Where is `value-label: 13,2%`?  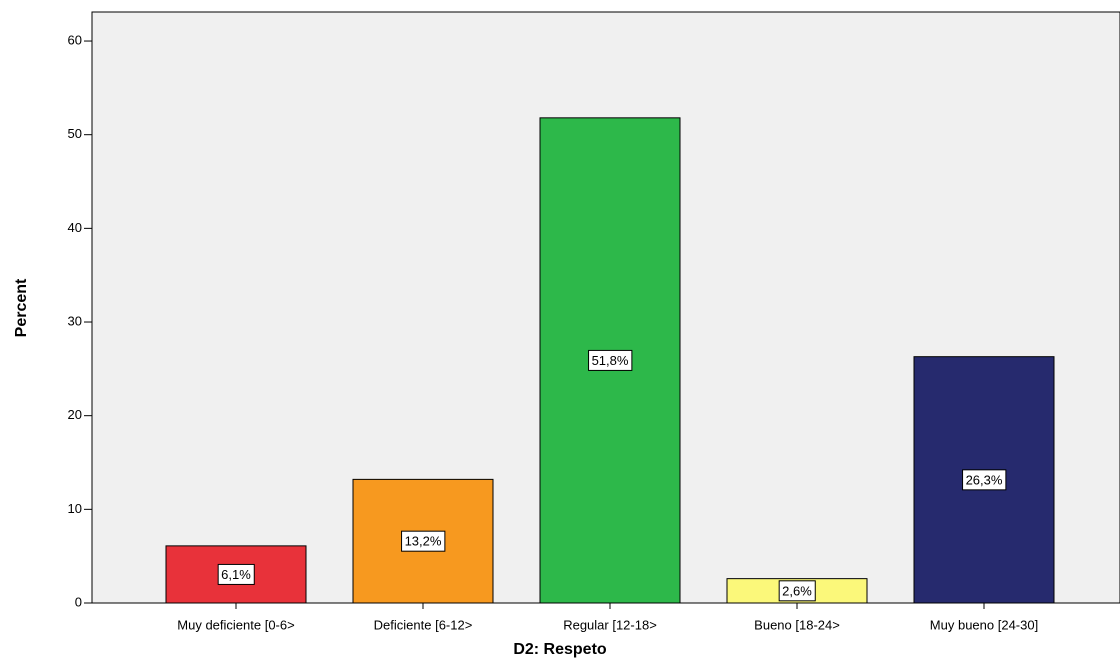 value-label: 13,2% is located at coordinates (423, 541).